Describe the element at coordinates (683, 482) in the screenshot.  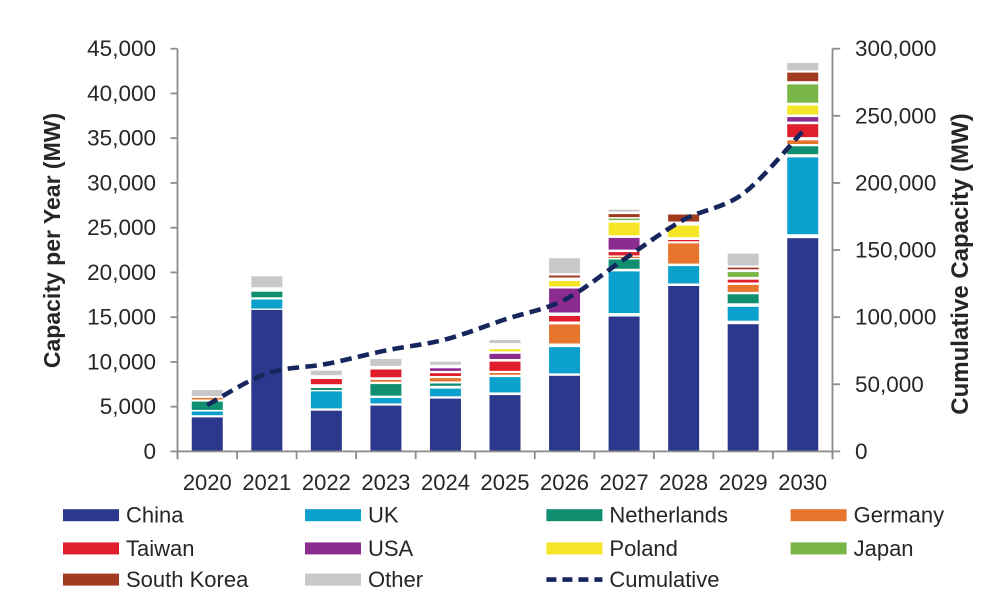
I see `svg-text: 2028` at that location.